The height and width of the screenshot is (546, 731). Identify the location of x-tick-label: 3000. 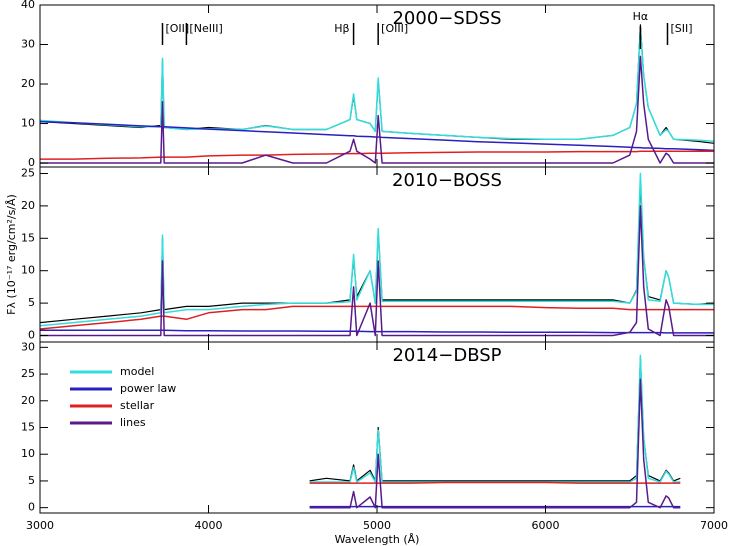
(40, 525).